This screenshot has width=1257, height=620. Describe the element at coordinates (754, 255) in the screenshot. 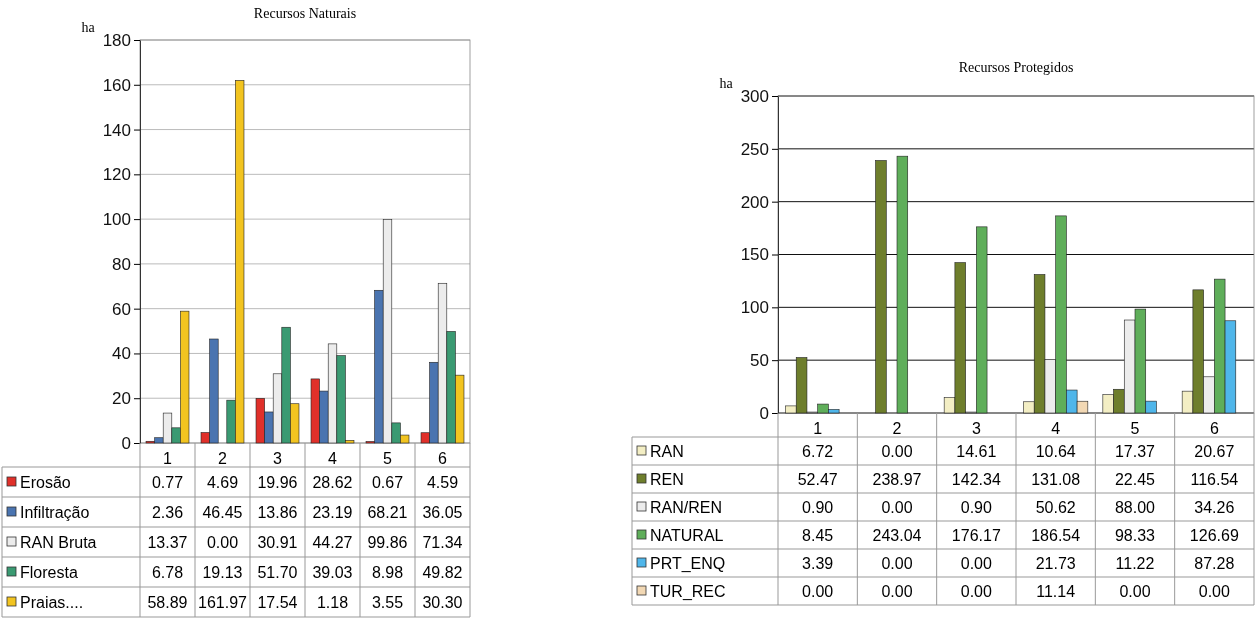

I see `y-tick-label: 150` at that location.